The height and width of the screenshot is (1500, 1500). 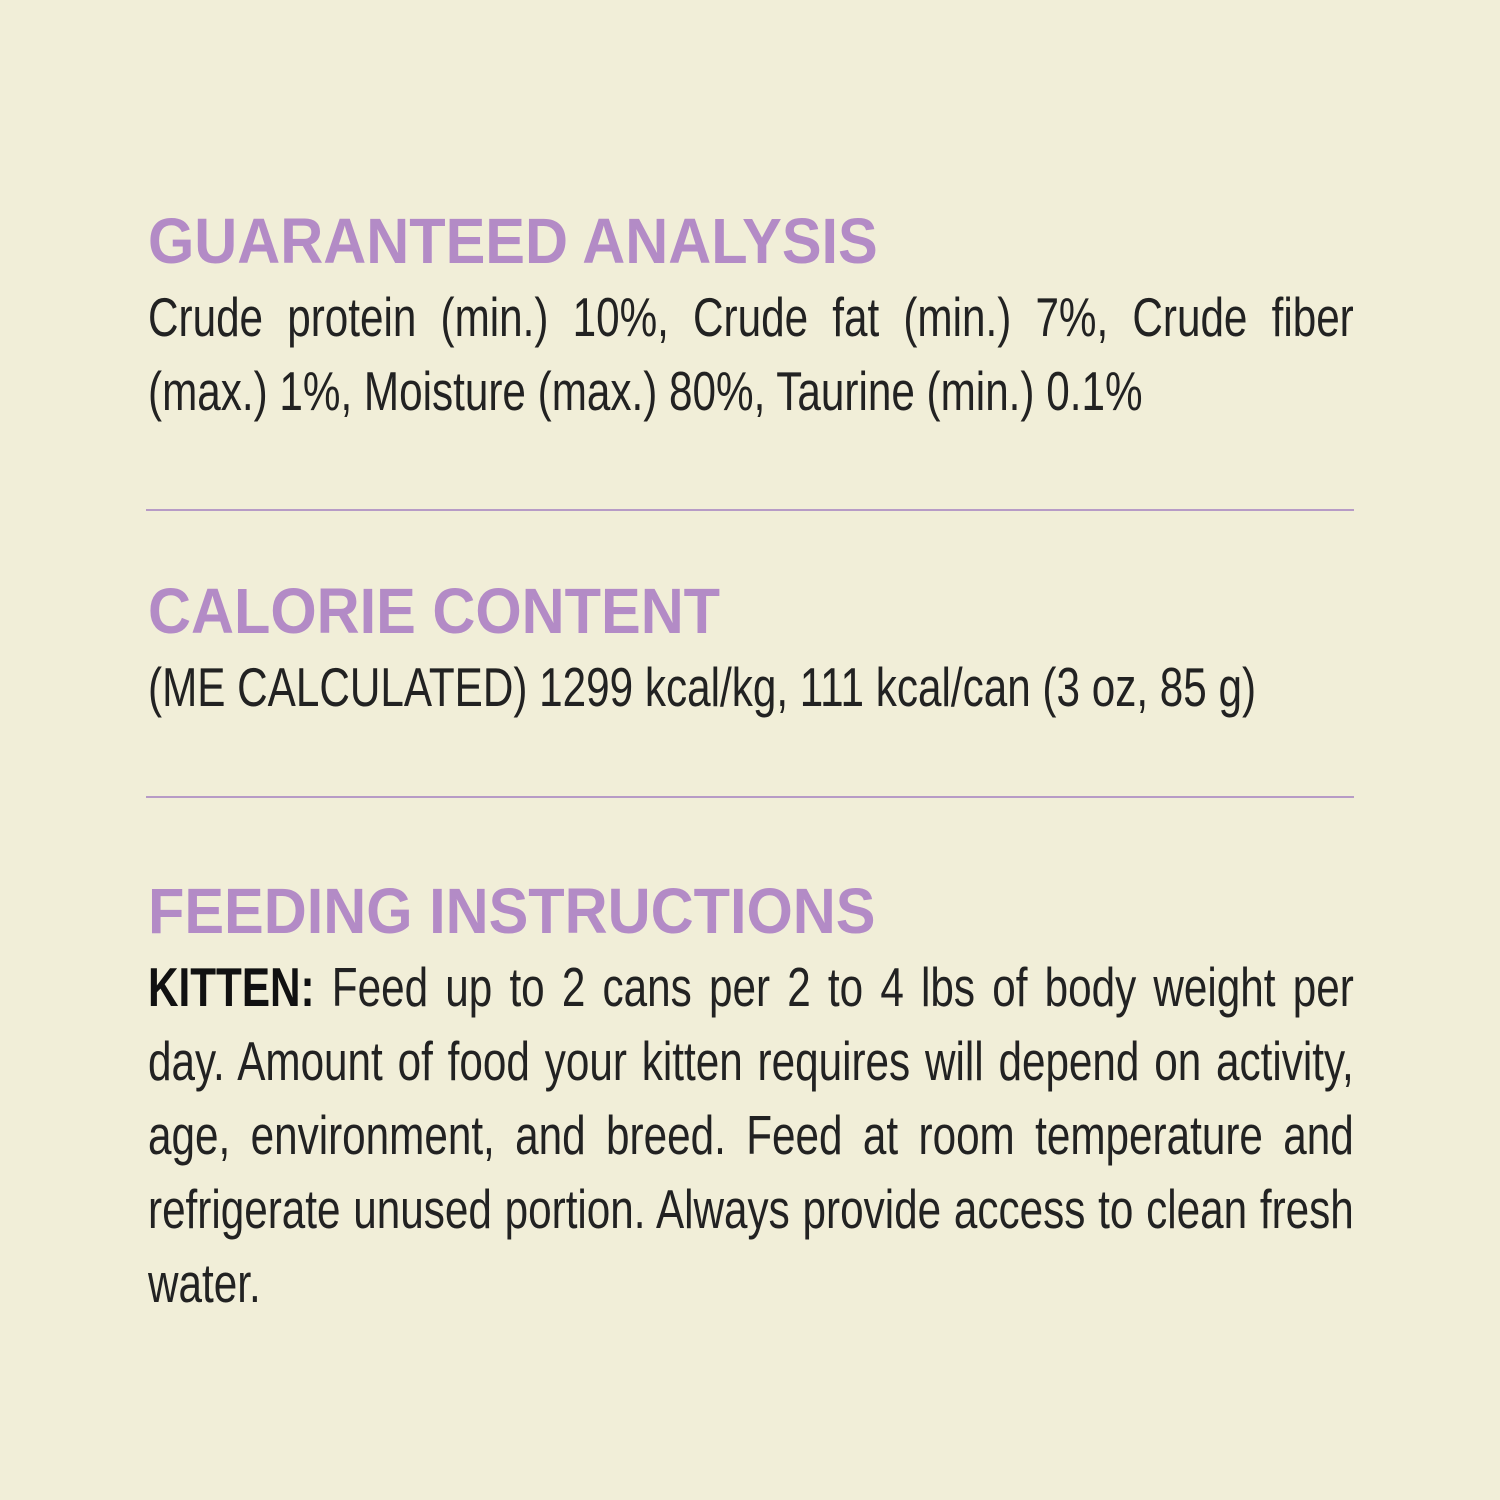 What do you see at coordinates (512, 911) in the screenshot?
I see `feeding-instructions-heading: FEEDING INSTRUCTIONS` at bounding box center [512, 911].